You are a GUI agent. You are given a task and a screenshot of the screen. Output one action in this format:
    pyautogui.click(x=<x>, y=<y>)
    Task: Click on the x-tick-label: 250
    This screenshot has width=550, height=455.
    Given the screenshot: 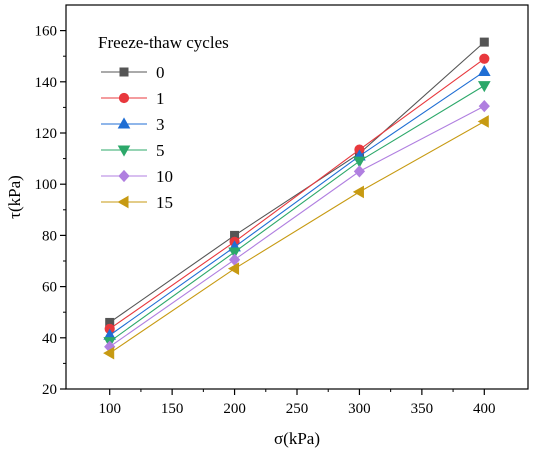 What is the action you would take?
    pyautogui.click(x=297, y=409)
    